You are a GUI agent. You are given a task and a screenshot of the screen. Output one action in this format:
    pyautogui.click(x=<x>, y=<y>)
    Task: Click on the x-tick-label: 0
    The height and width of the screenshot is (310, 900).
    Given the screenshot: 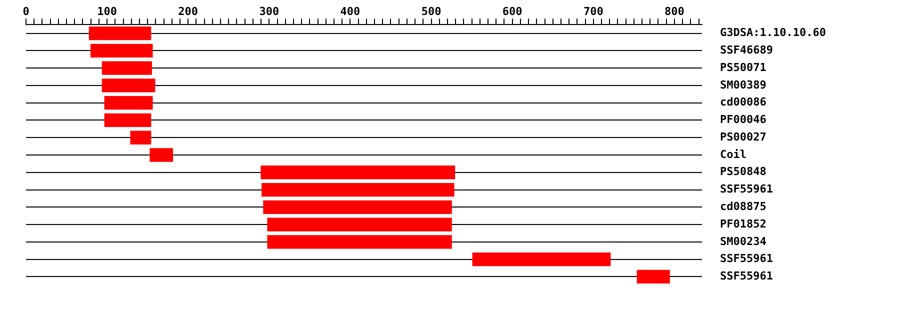 What is the action you would take?
    pyautogui.click(x=26, y=11)
    